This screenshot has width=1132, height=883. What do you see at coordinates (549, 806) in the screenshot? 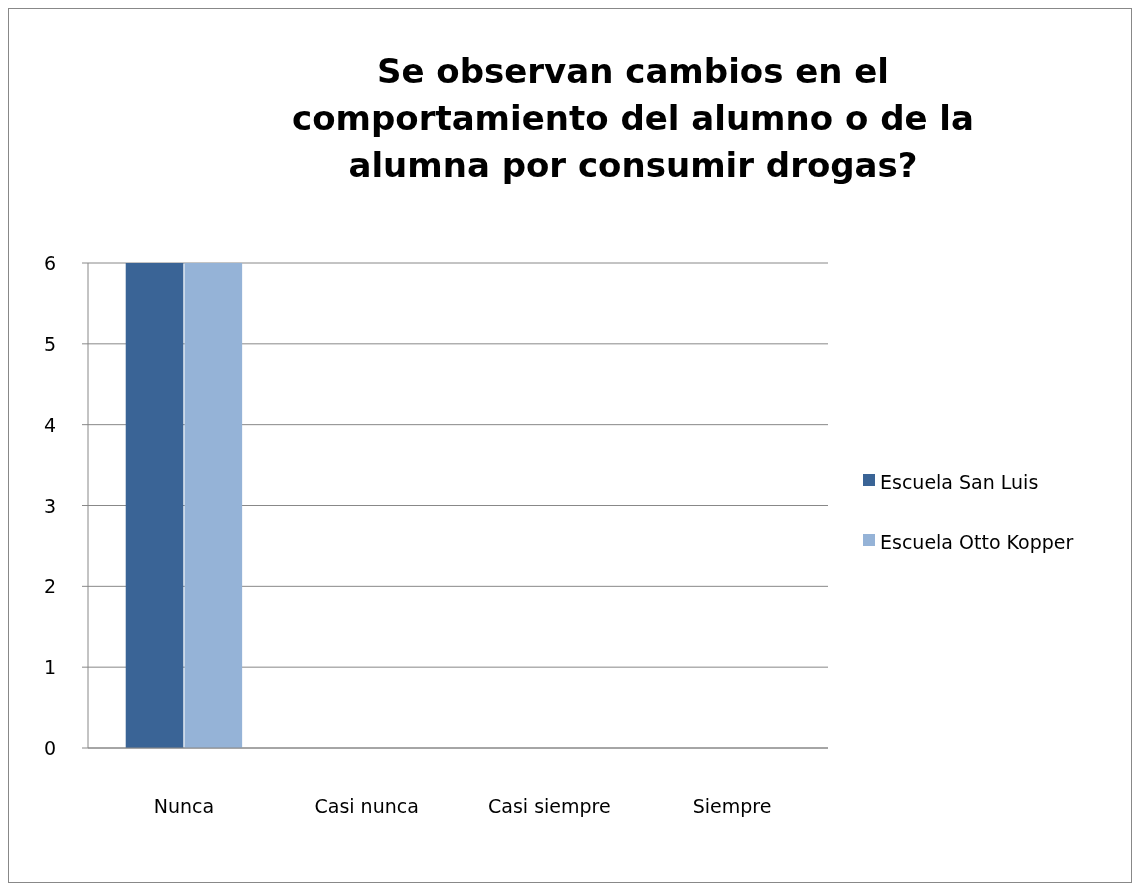
I see `x-tick-label: Casi siempre` at bounding box center [549, 806].